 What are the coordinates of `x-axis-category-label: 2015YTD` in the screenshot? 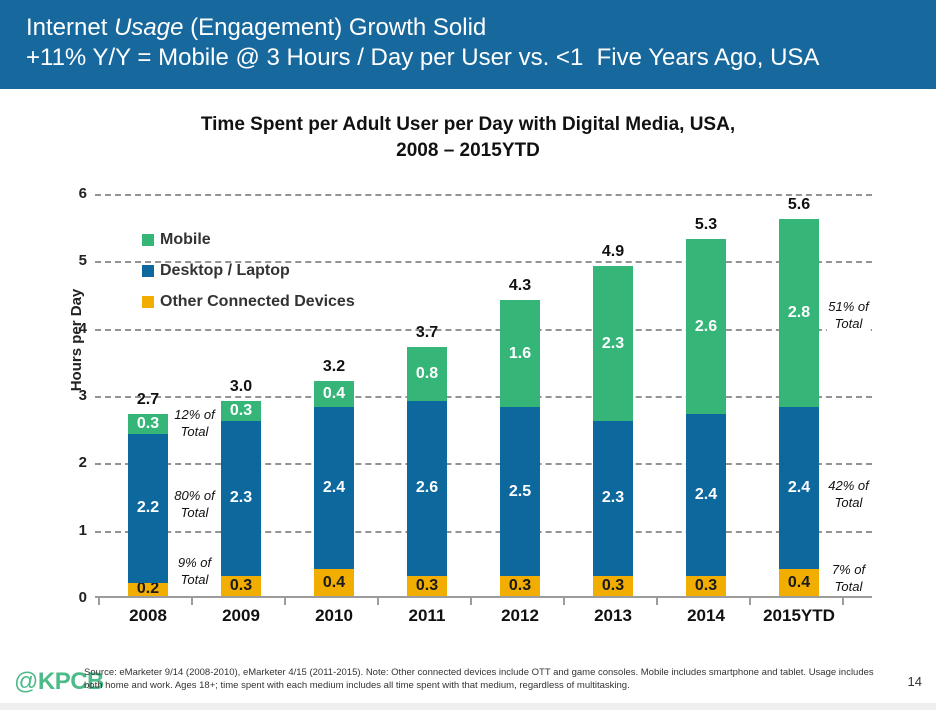 It's located at (799, 615).